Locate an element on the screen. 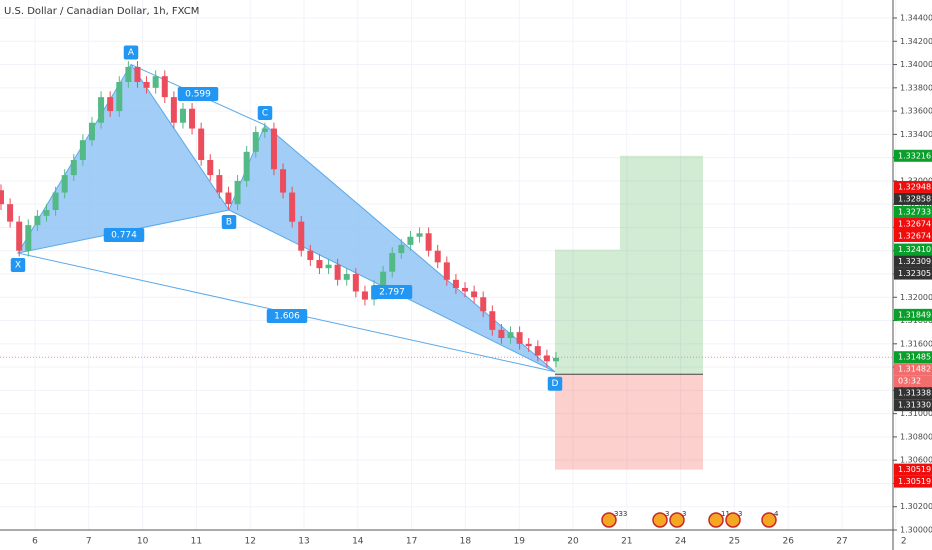 The height and width of the screenshot is (550, 932). price-badge-label: 1.31338 is located at coordinates (914, 393).